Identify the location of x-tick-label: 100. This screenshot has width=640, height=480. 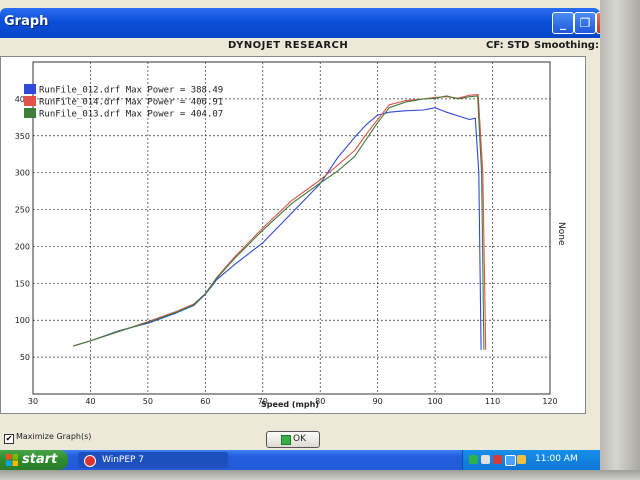
(434, 401).